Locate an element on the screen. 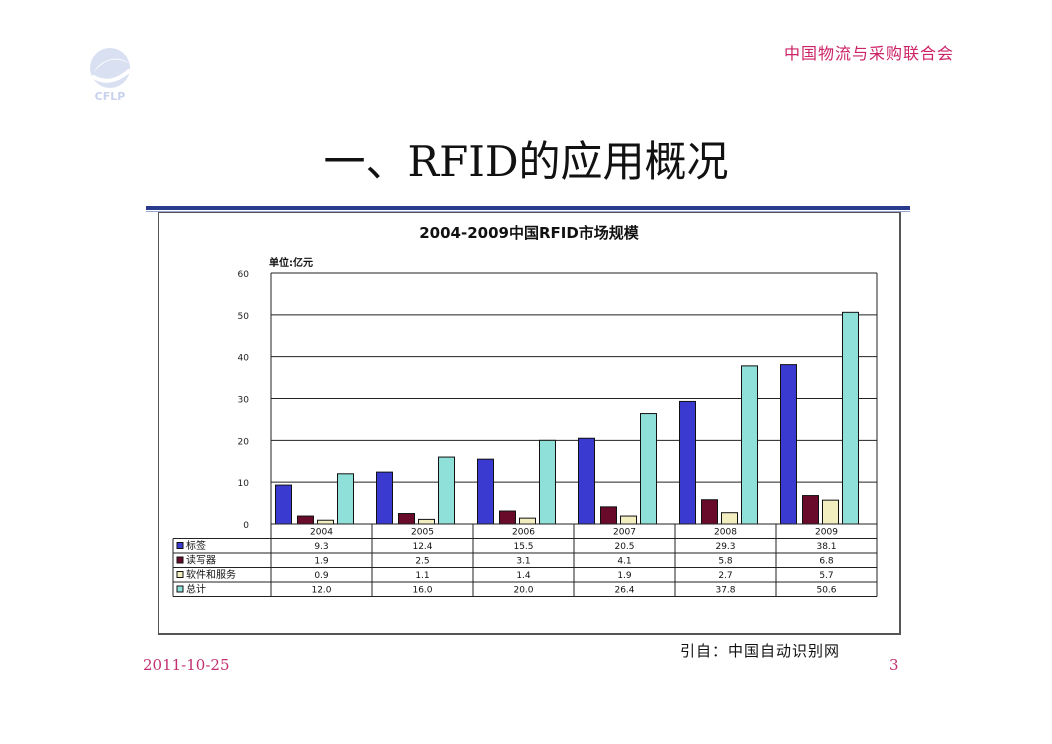 This screenshot has height=744, width=1052. bar-2009-s3 is located at coordinates (850, 418).